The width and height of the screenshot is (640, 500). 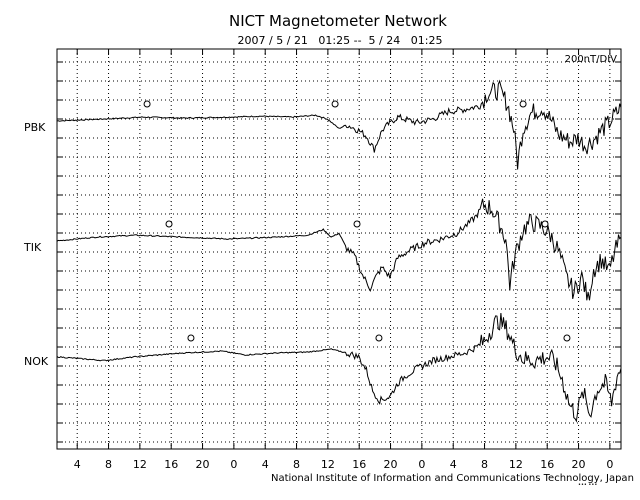 What do you see at coordinates (32, 247) in the screenshot?
I see `station-label-tik: TIK` at bounding box center [32, 247].